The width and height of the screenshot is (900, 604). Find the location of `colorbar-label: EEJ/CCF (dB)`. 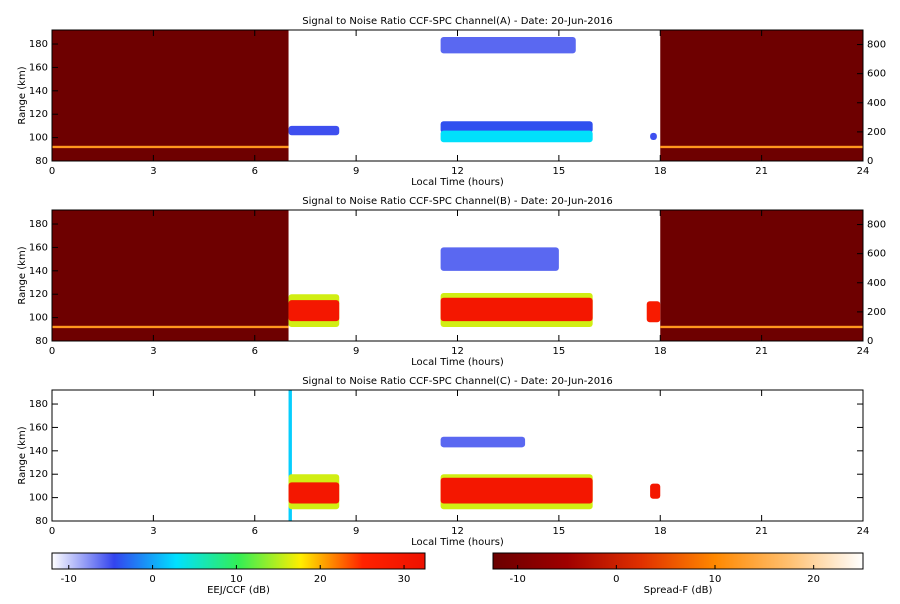

colorbar-label: EEJ/CCF (dB) is located at coordinates (238, 590).